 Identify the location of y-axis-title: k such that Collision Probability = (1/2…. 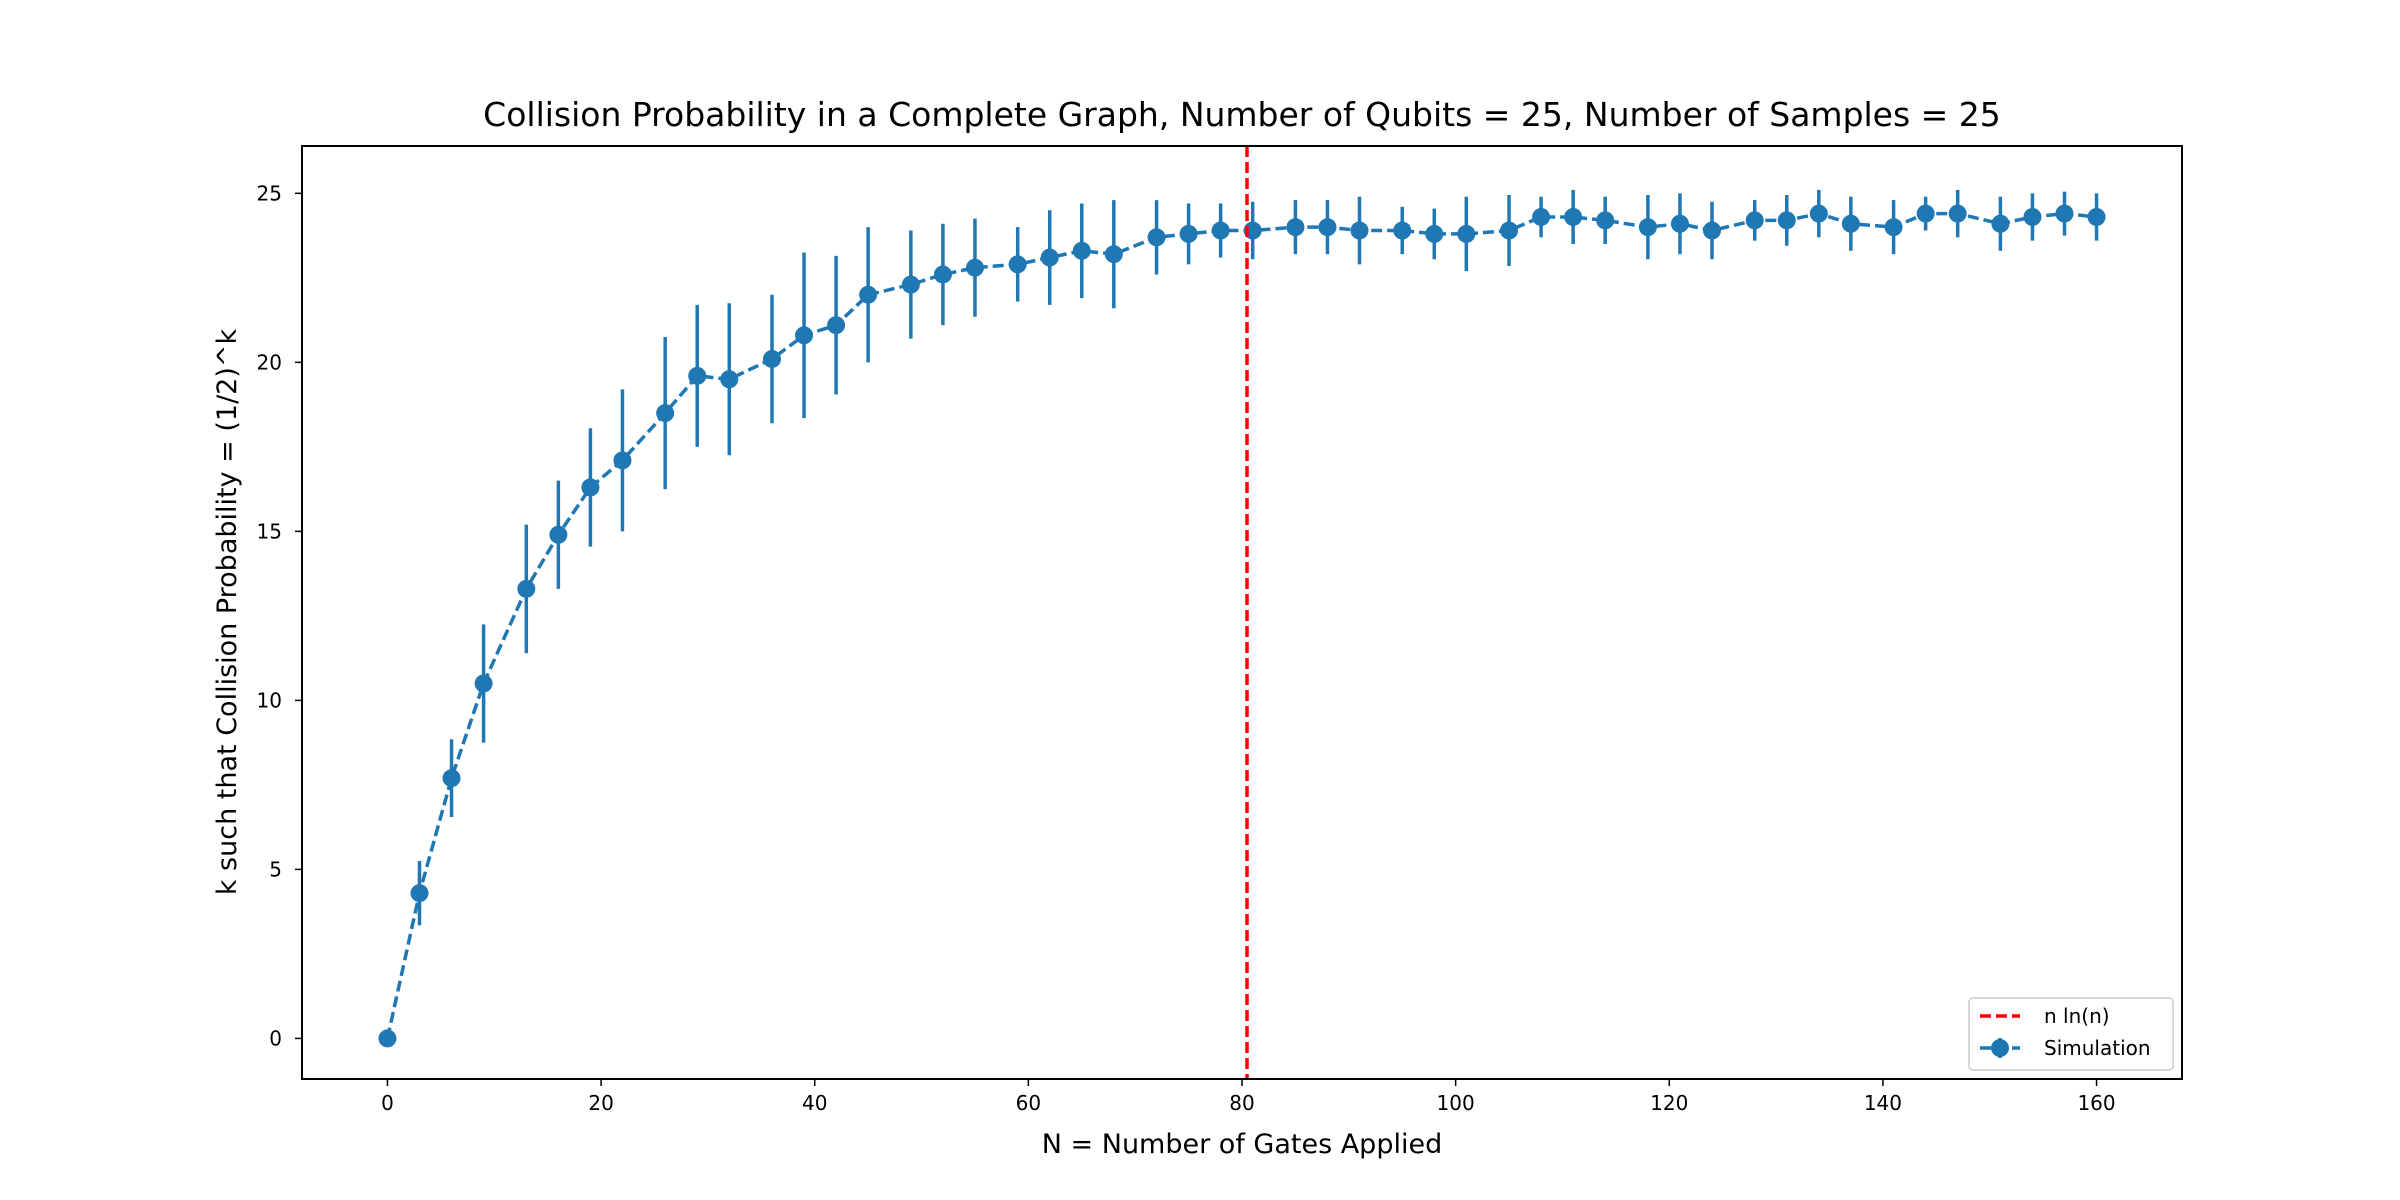
(227, 611).